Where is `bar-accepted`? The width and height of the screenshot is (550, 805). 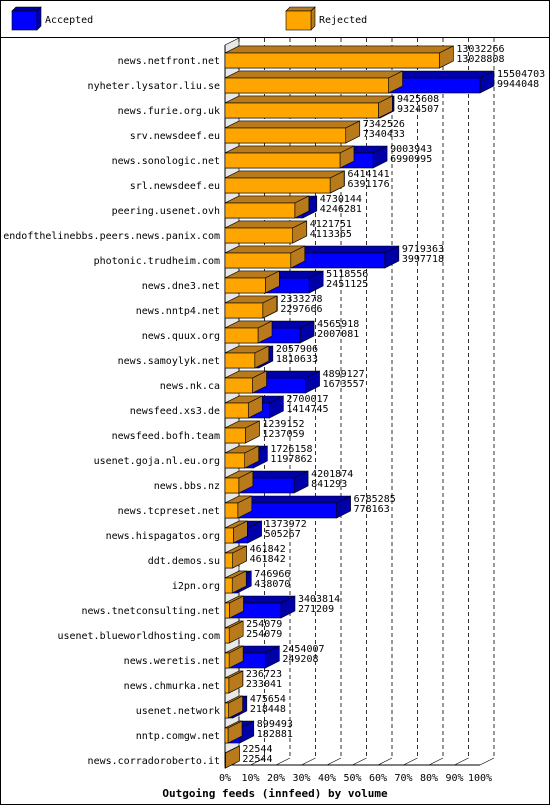
bar-accepted is located at coordinates (287, 507).